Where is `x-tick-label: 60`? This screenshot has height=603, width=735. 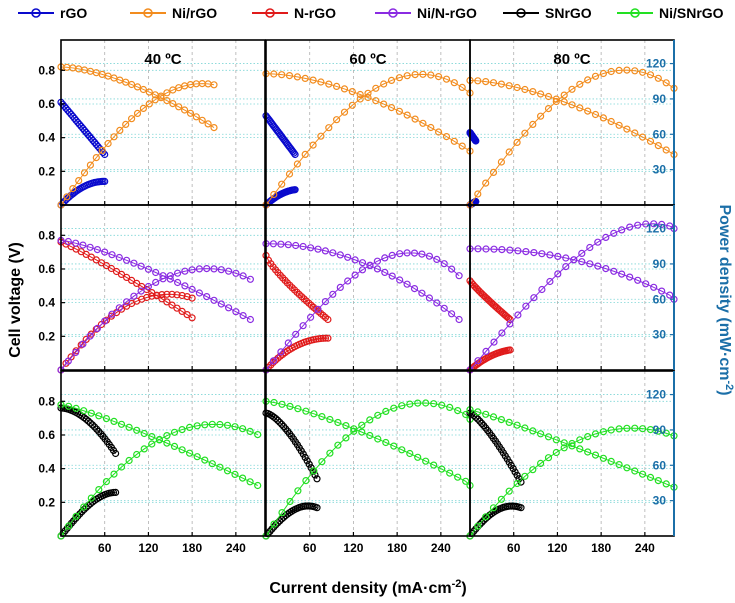 x-tick-label: 60 is located at coordinates (105, 548).